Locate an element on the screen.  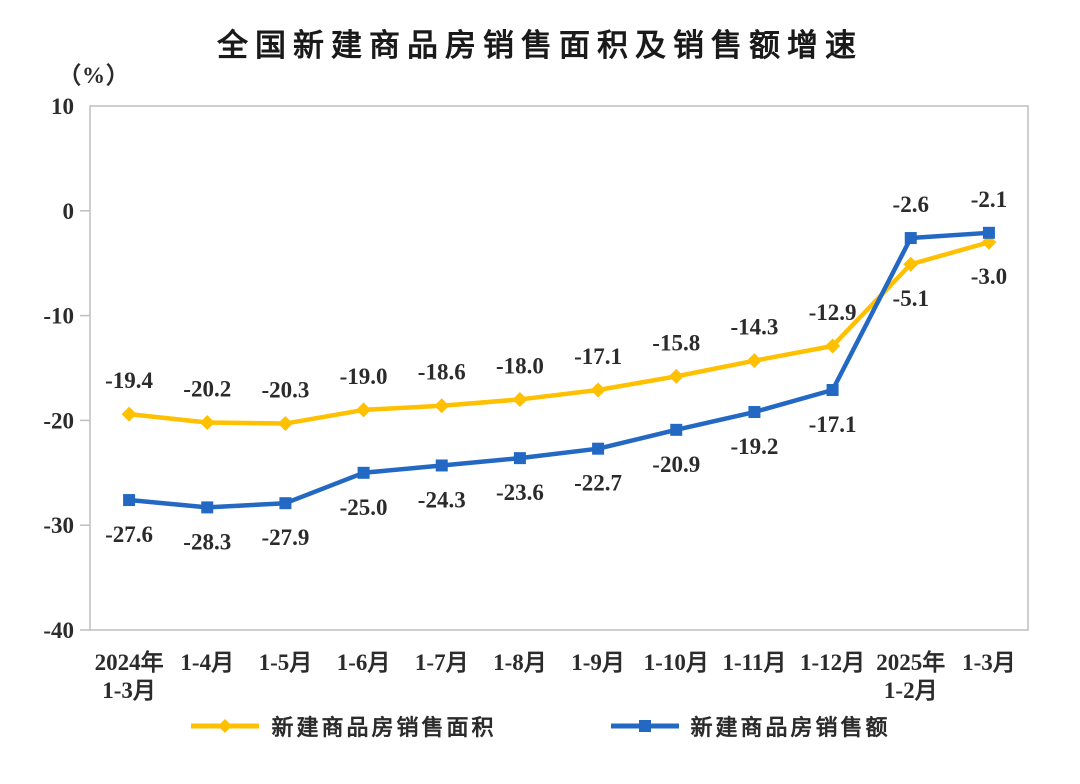
x-axis-tick-label: 1-11月 is located at coordinates (754, 662).